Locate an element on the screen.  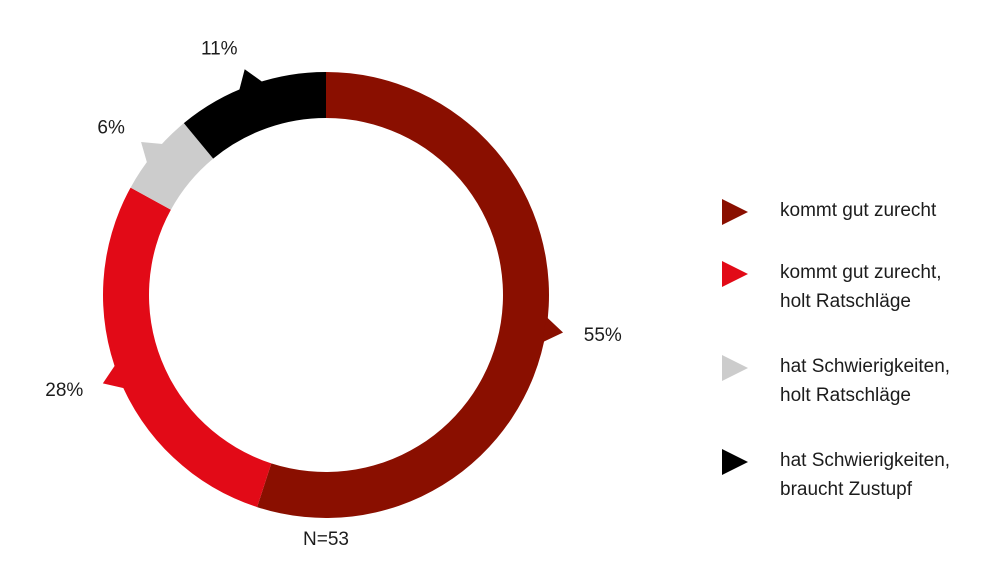
legend-marker-kommt-gut-zurecht-holt-ratschlaege is located at coordinates (735, 274).